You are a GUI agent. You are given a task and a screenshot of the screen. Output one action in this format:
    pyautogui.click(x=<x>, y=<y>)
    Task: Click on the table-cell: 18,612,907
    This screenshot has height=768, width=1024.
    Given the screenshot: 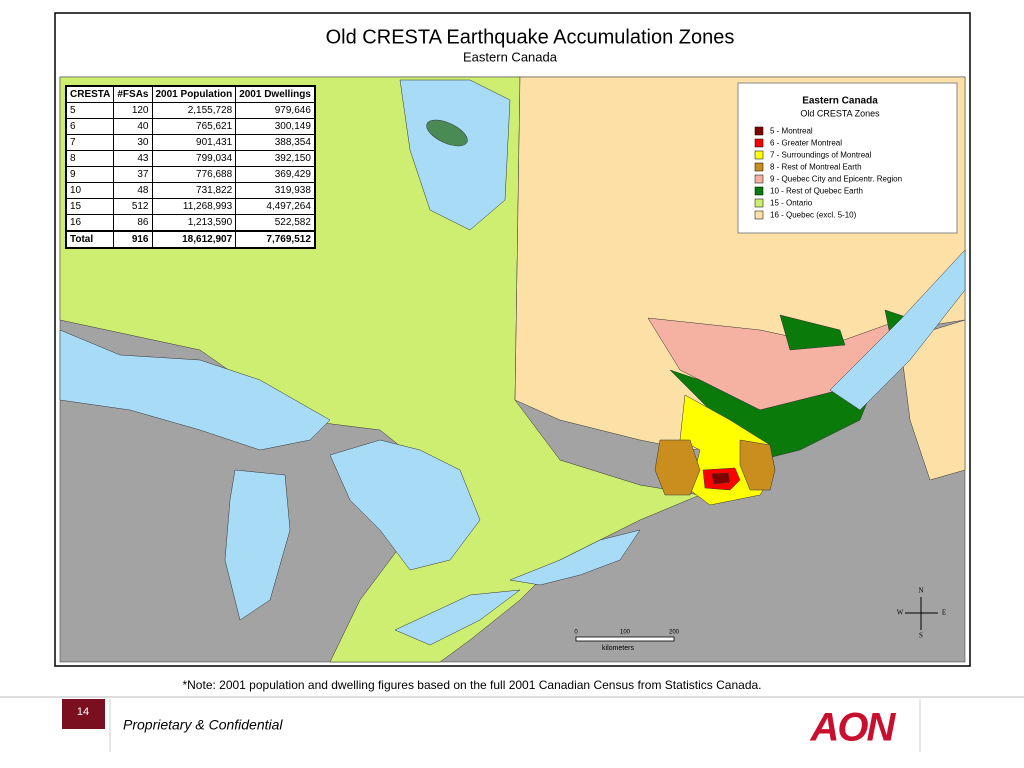 What is the action you would take?
    pyautogui.click(x=194, y=239)
    